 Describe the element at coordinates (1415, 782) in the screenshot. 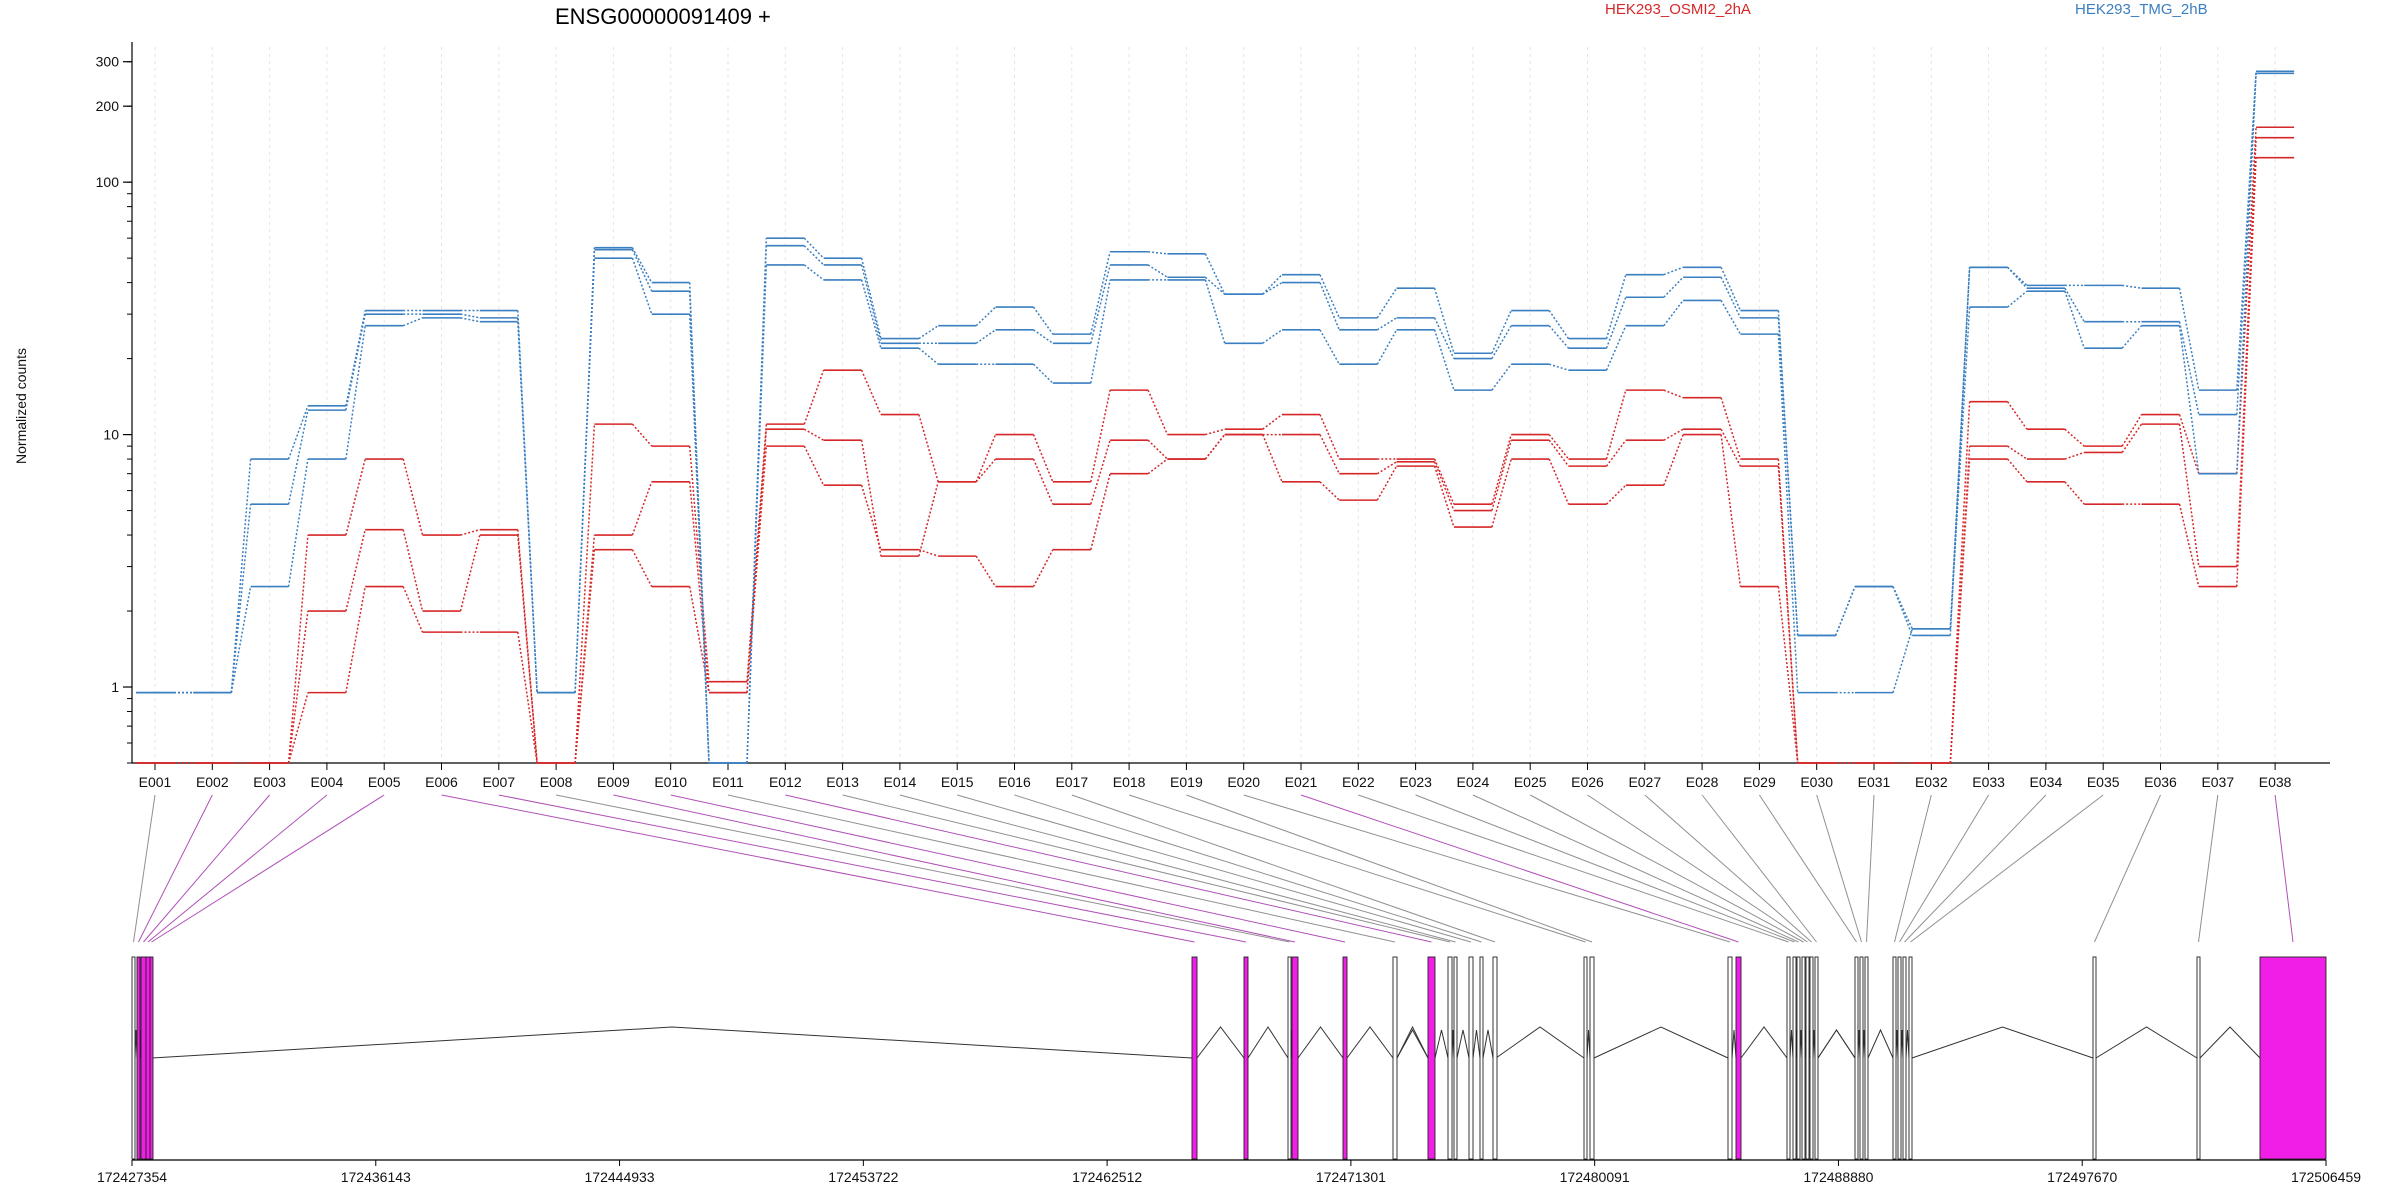

I see `x-tick-label: E023` at that location.